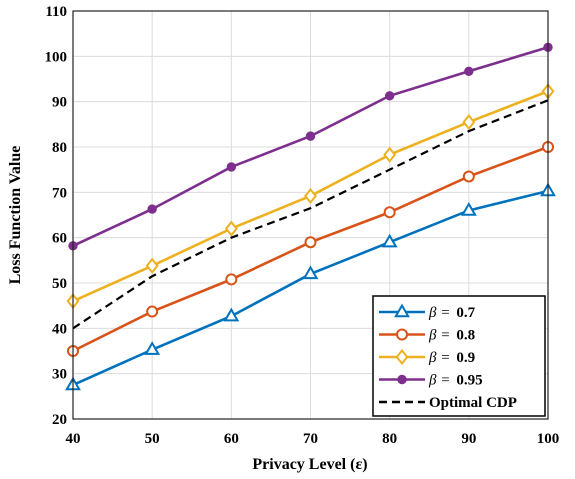 The width and height of the screenshot is (575, 479). What do you see at coordinates (451, 336) in the screenshot?
I see `legend-label: β = 0.8` at bounding box center [451, 336].